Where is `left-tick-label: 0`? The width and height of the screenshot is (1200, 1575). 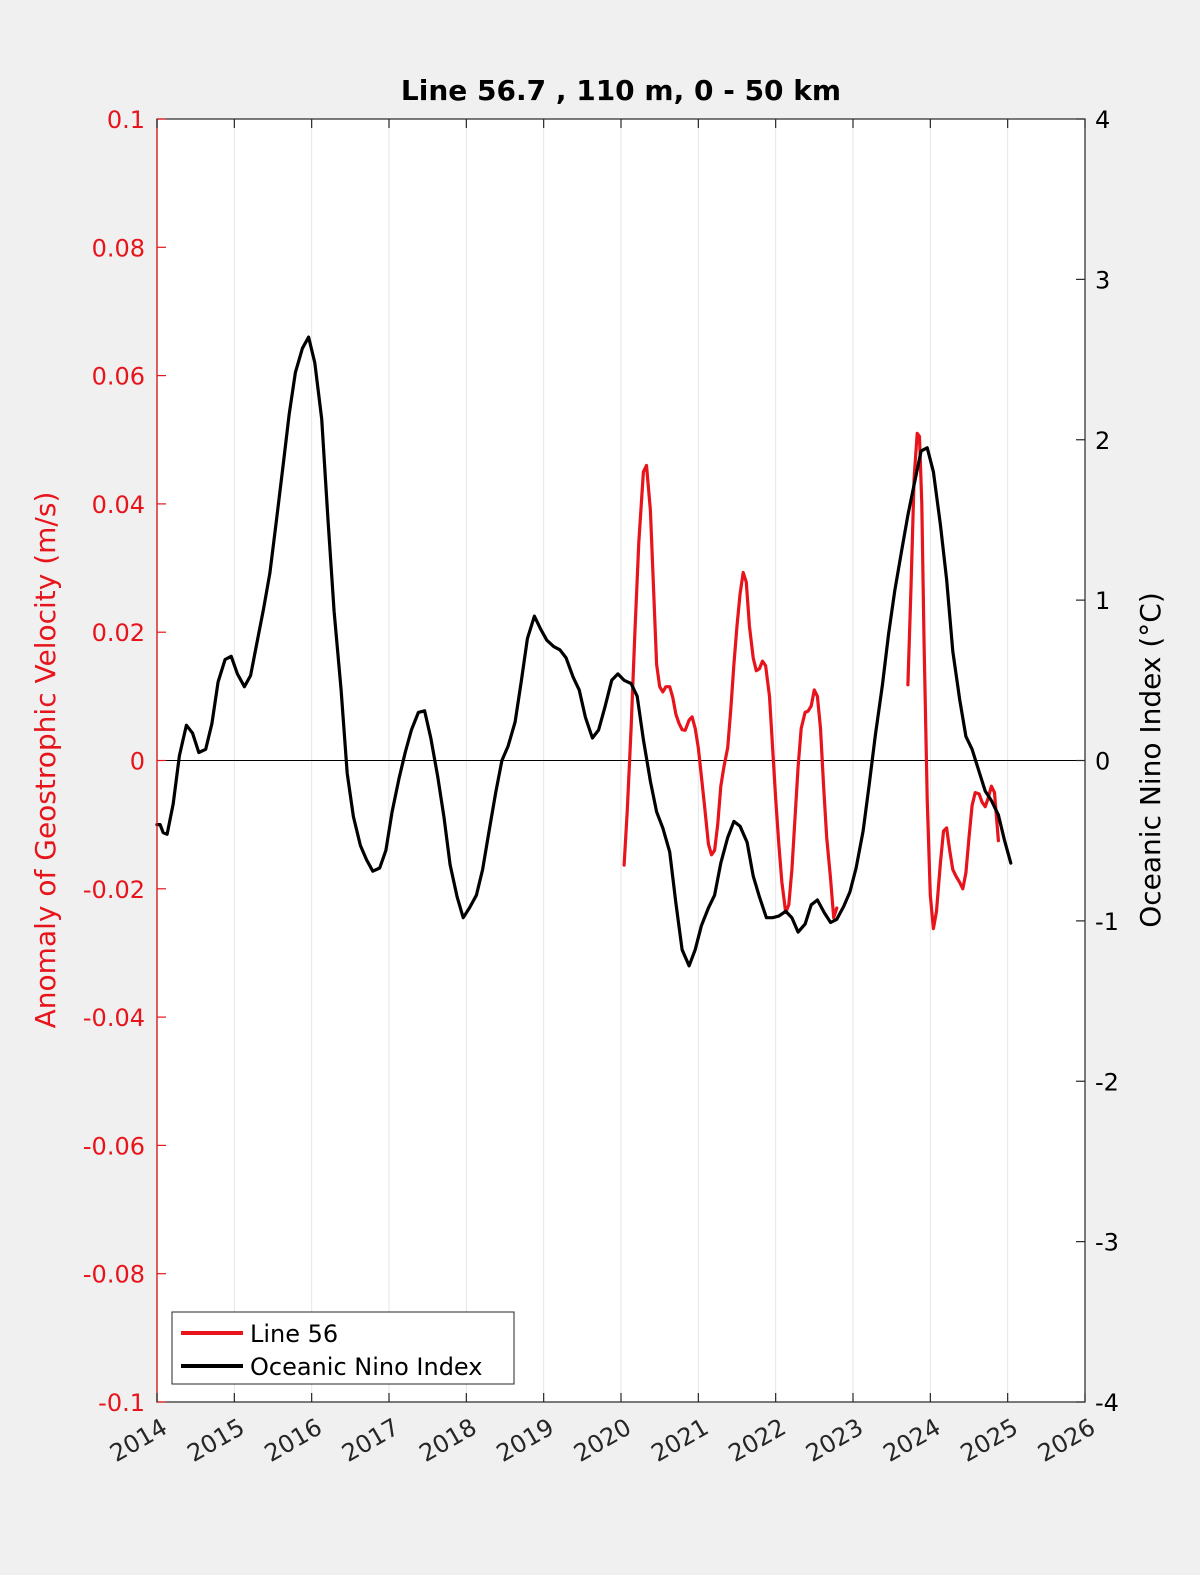 left-tick-label: 0 is located at coordinates (137, 762).